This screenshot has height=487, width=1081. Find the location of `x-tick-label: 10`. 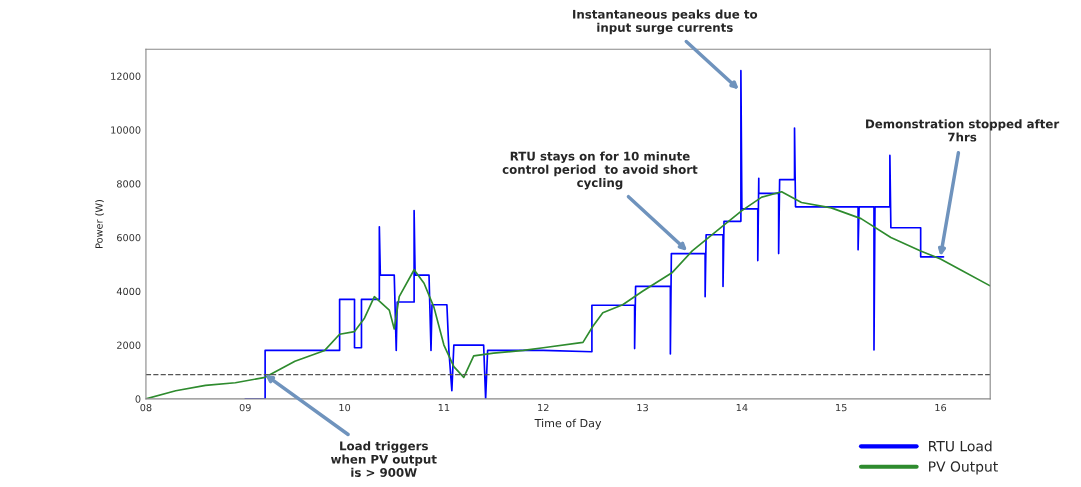

x-tick-label: 10 is located at coordinates (345, 407).